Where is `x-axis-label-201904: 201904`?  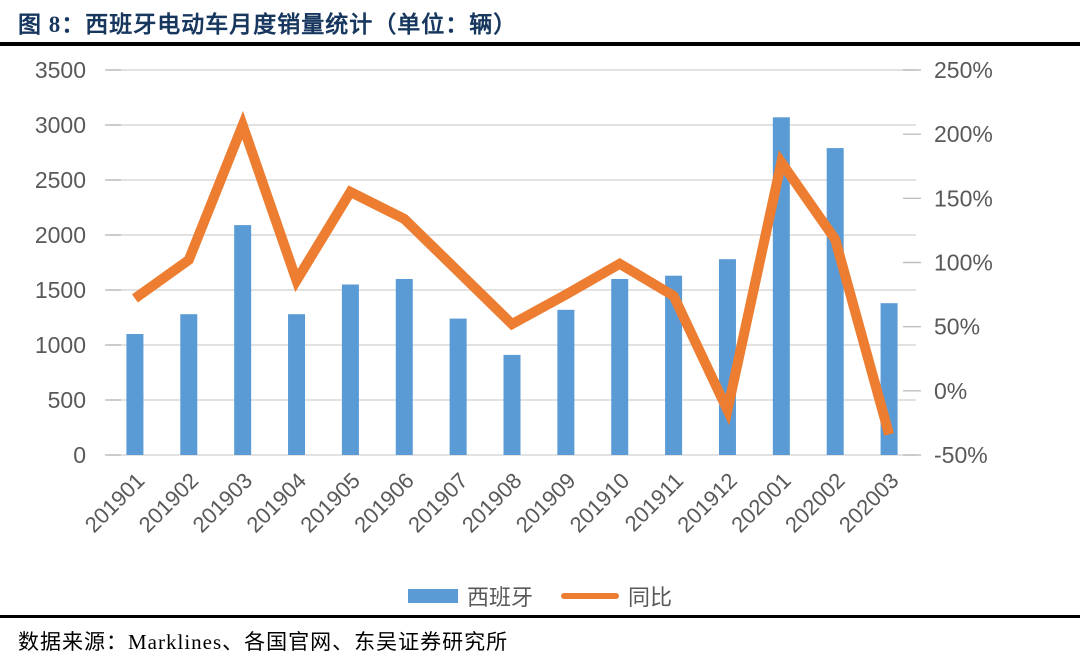
x-axis-label-201904: 201904 is located at coordinates (276, 503).